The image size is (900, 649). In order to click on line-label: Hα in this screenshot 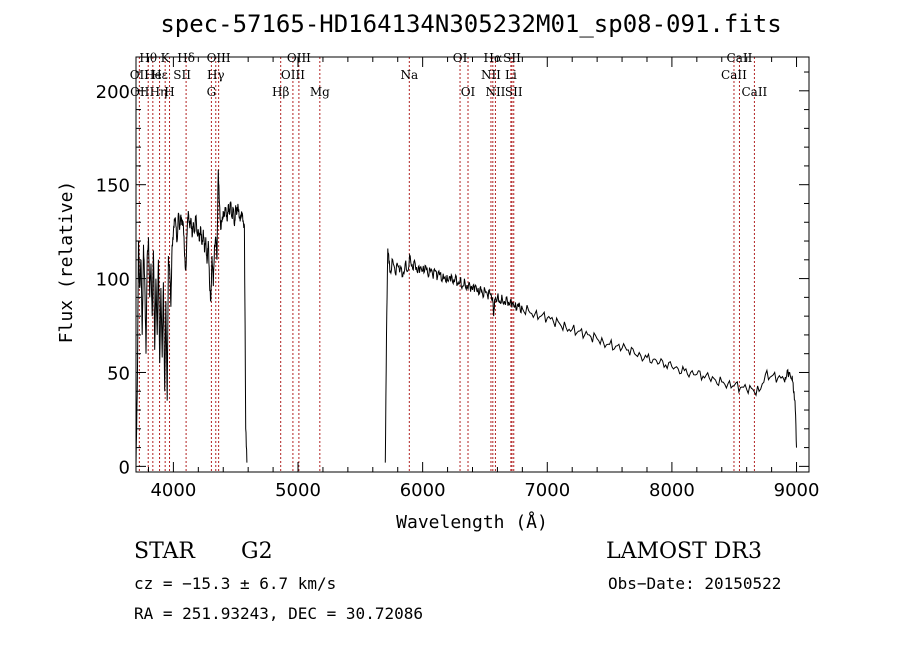, I will do `click(493, 58)`.